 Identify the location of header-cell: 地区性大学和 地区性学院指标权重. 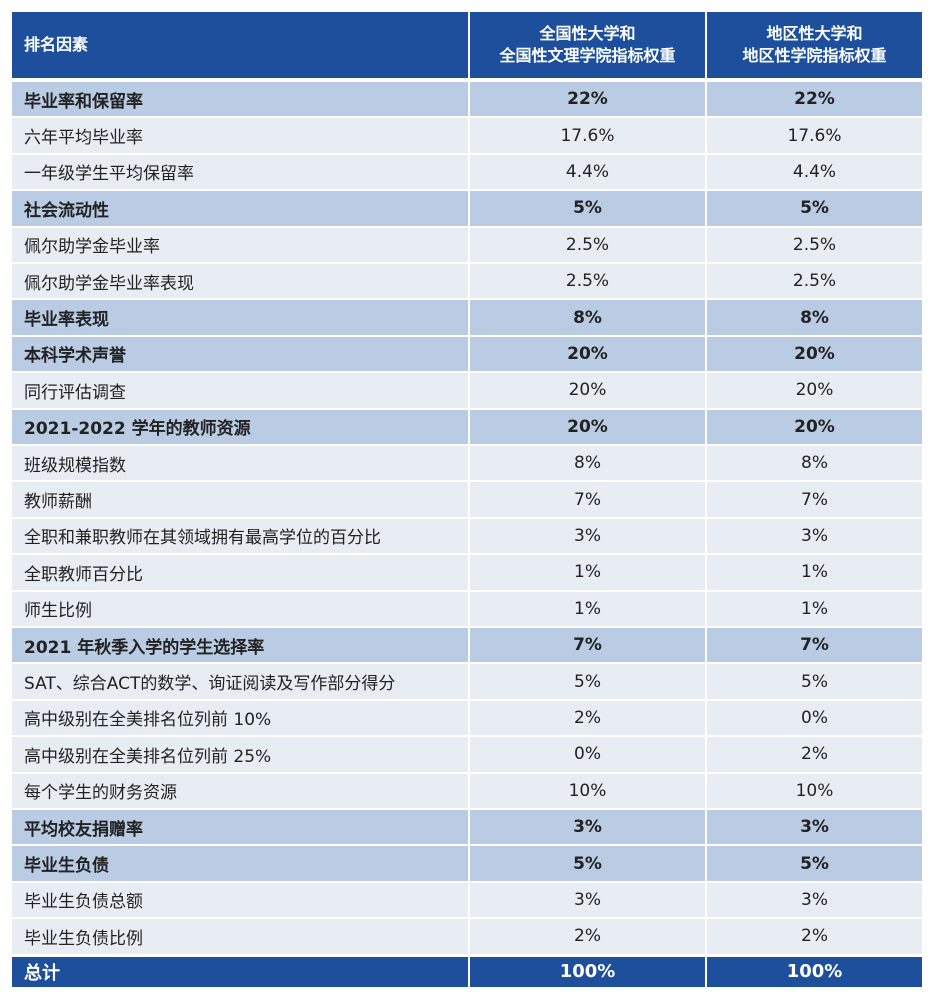
(814, 45).